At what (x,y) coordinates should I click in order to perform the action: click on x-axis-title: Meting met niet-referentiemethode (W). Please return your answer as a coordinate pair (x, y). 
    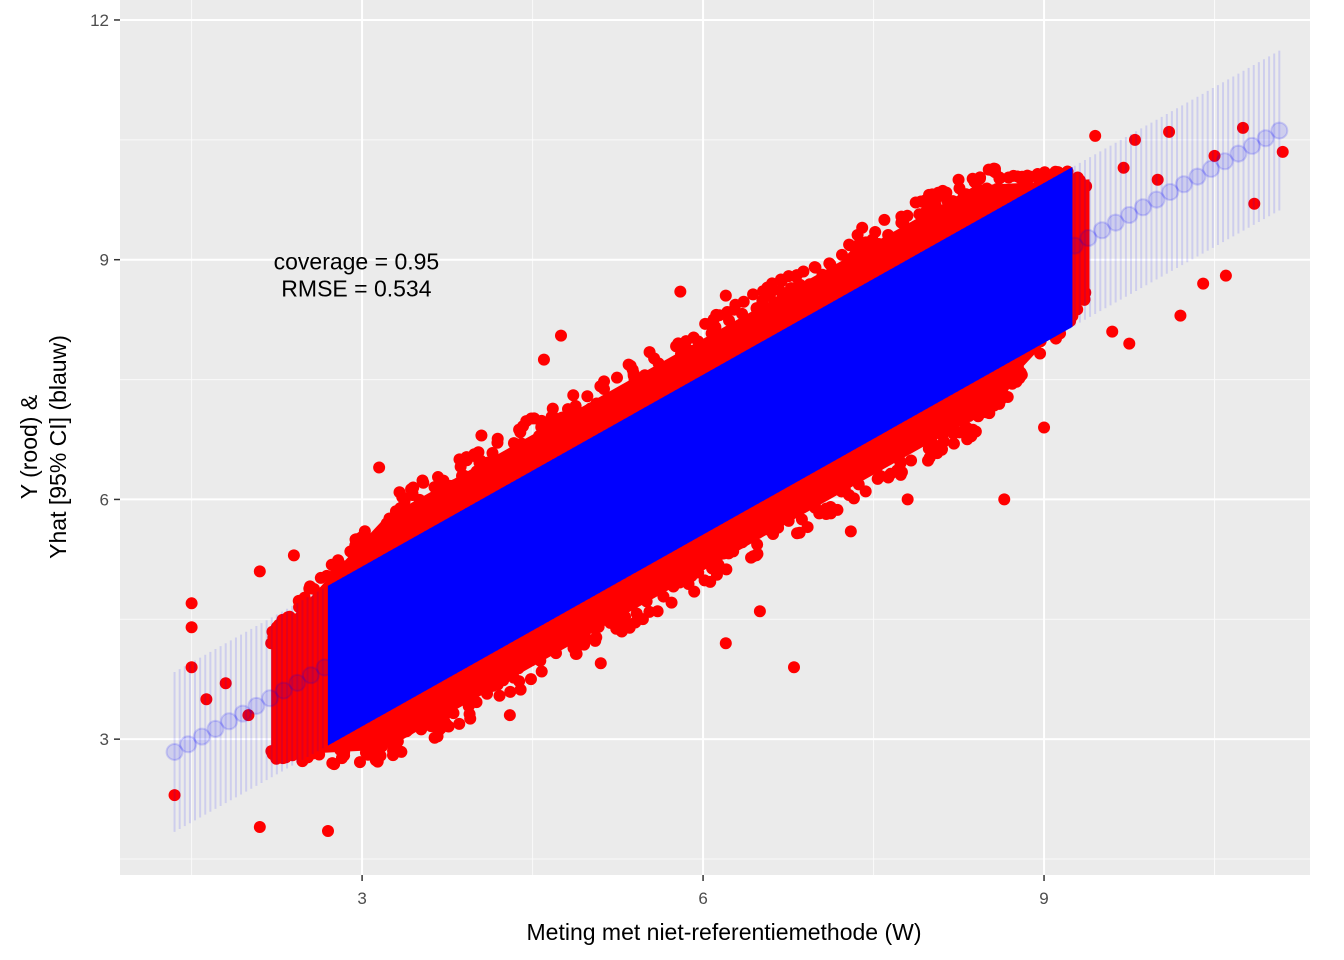
    Looking at the image, I should click on (724, 932).